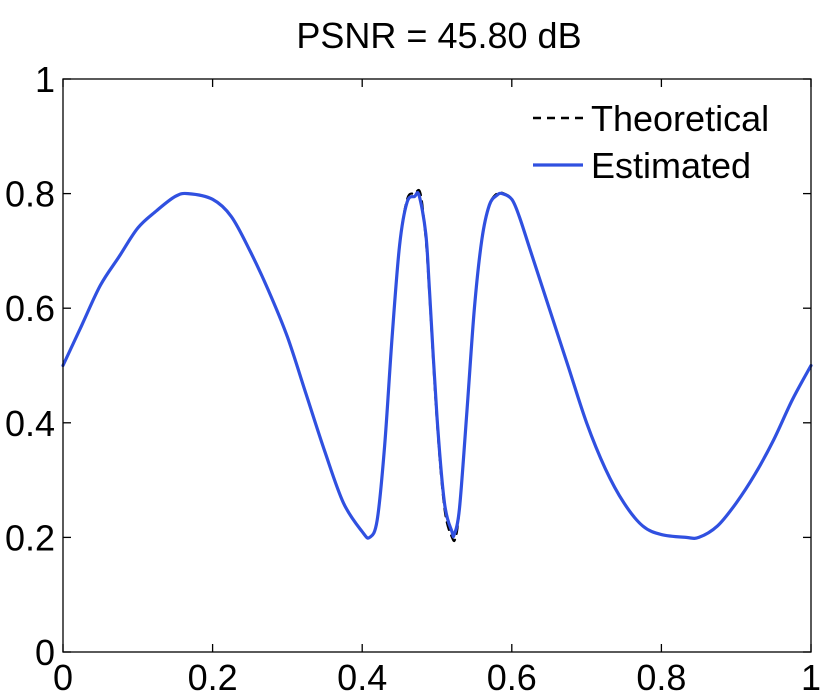  What do you see at coordinates (45, 79) in the screenshot?
I see `y-tick-label: 1` at bounding box center [45, 79].